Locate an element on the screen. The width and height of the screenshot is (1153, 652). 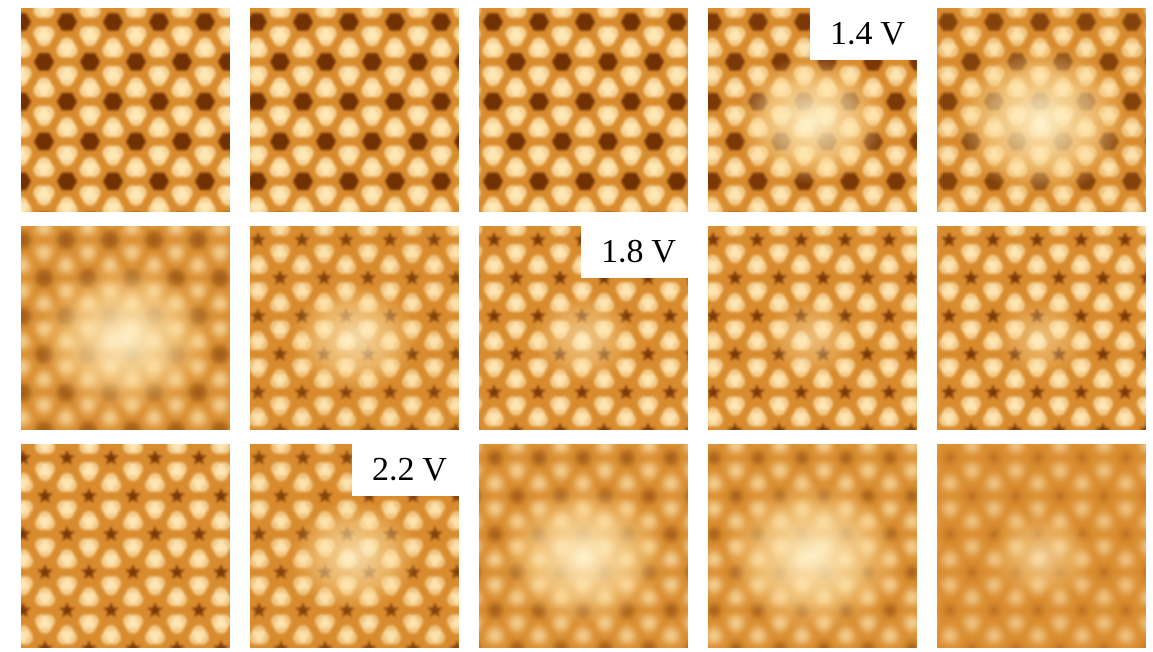
bias-voltage-label: 1.4 V is located at coordinates (863, 34).